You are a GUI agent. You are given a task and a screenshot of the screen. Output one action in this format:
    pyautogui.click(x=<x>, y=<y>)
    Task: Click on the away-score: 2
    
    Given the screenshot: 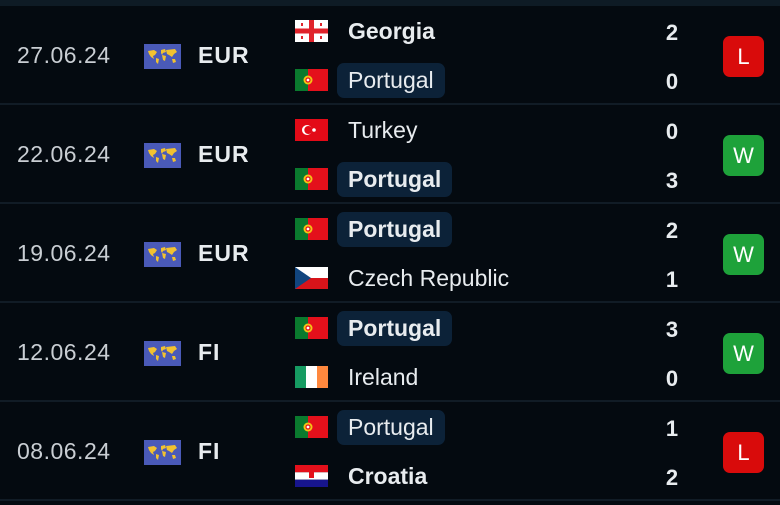 What is the action you would take?
    pyautogui.click(x=672, y=477)
    